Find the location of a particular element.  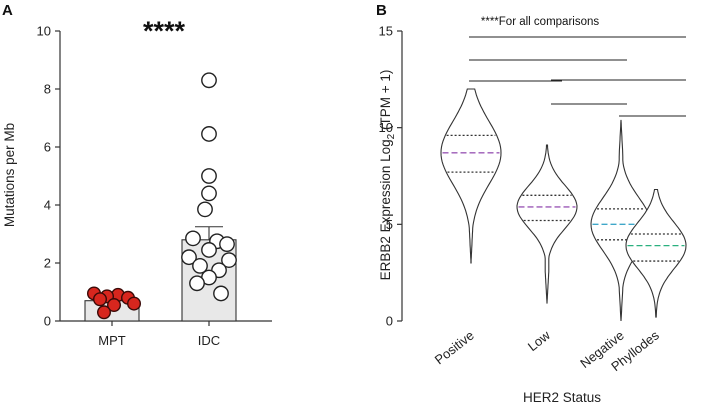

panel-b-y-tick-label: 5 is located at coordinates (389, 224).